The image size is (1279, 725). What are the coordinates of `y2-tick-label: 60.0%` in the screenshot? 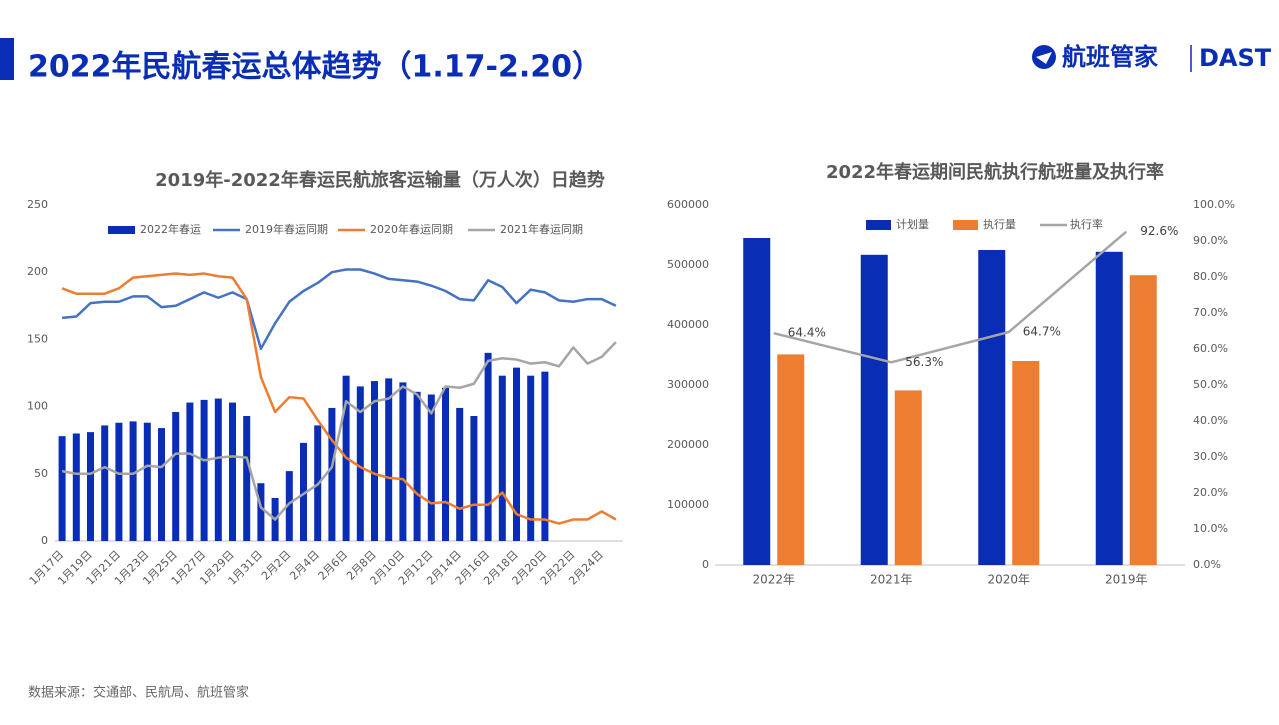 It's located at (1210, 348).